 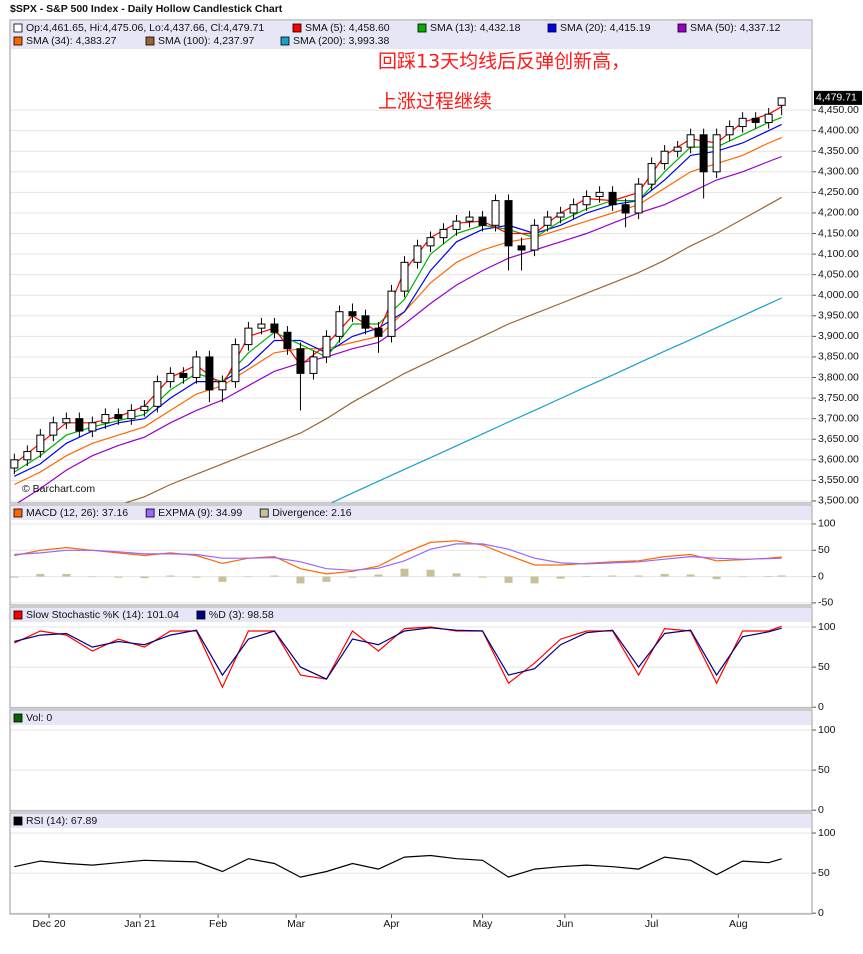 I want to click on y-tick-label: 4,350.00, so click(x=838, y=151).